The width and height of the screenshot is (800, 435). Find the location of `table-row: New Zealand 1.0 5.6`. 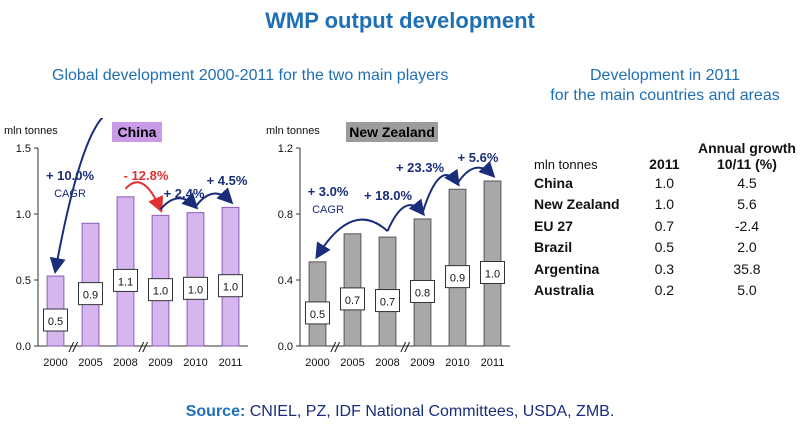

table-row: New Zealand 1.0 5.6 is located at coordinates (666, 205).